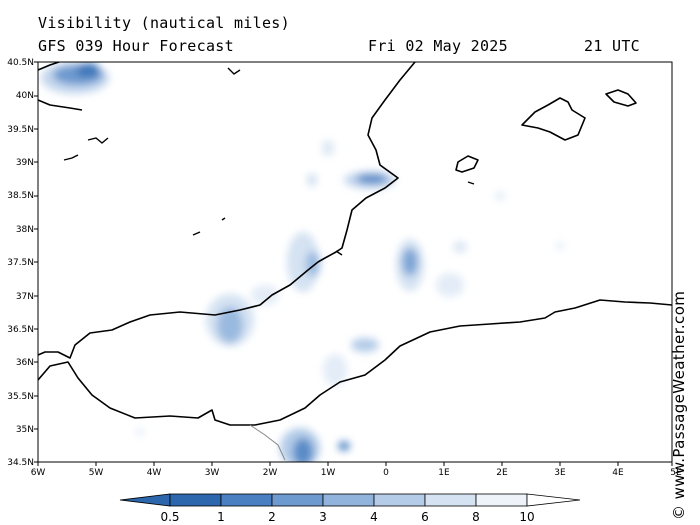 This screenshot has height=525, width=700. What do you see at coordinates (323, 517) in the screenshot?
I see `colorbar-label-3: 3` at bounding box center [323, 517].